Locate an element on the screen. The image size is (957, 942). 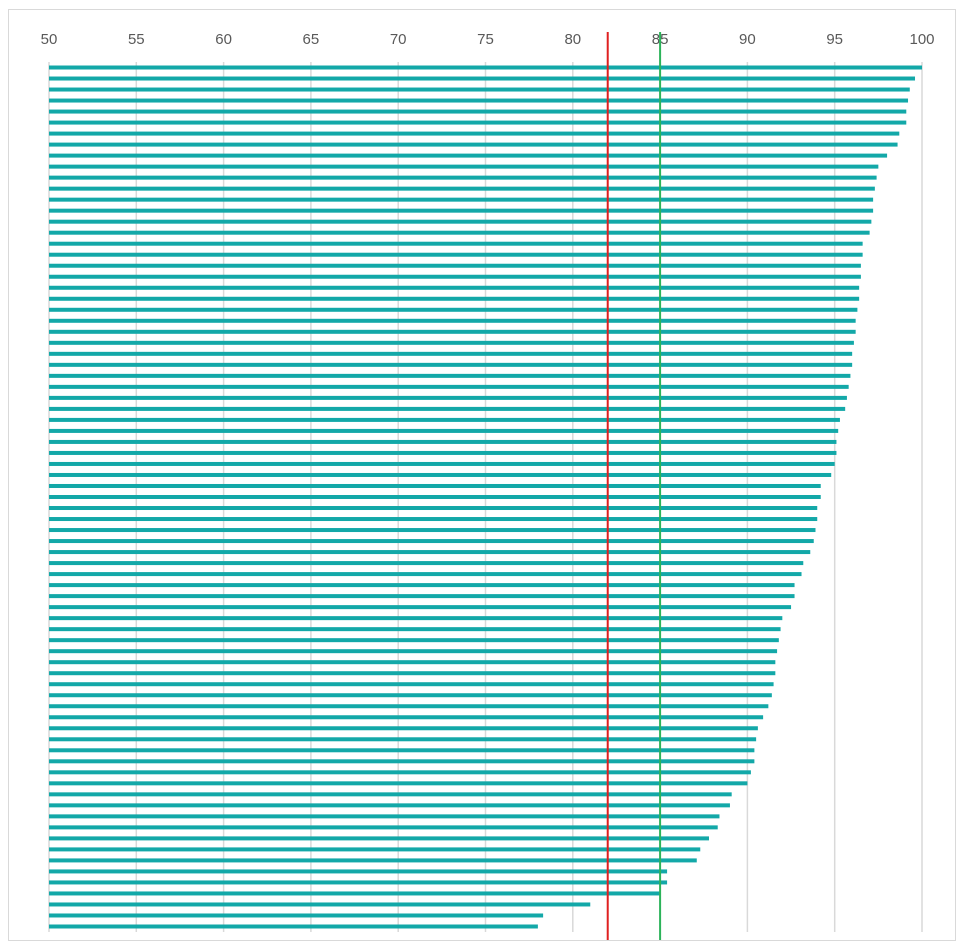
x-tick-label: 75 is located at coordinates (485, 39).